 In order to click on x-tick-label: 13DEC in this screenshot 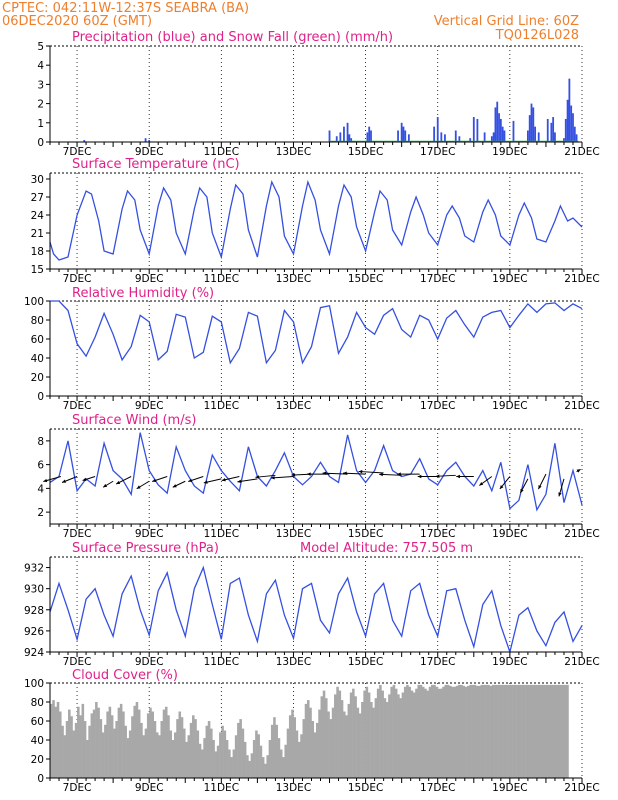, I will do `click(293, 279)`.